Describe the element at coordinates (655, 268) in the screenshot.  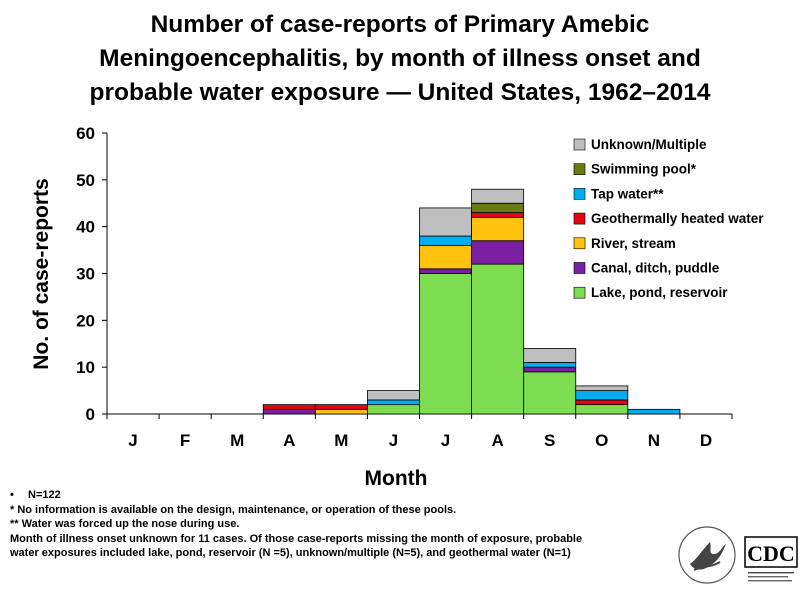
I see `legend-label: Canal, ditch, puddle` at that location.